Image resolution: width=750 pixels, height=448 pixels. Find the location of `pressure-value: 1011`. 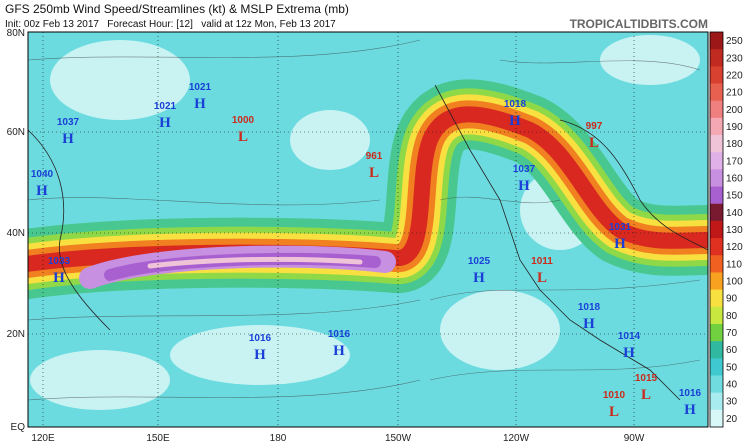

pressure-value: 1011 is located at coordinates (542, 261).